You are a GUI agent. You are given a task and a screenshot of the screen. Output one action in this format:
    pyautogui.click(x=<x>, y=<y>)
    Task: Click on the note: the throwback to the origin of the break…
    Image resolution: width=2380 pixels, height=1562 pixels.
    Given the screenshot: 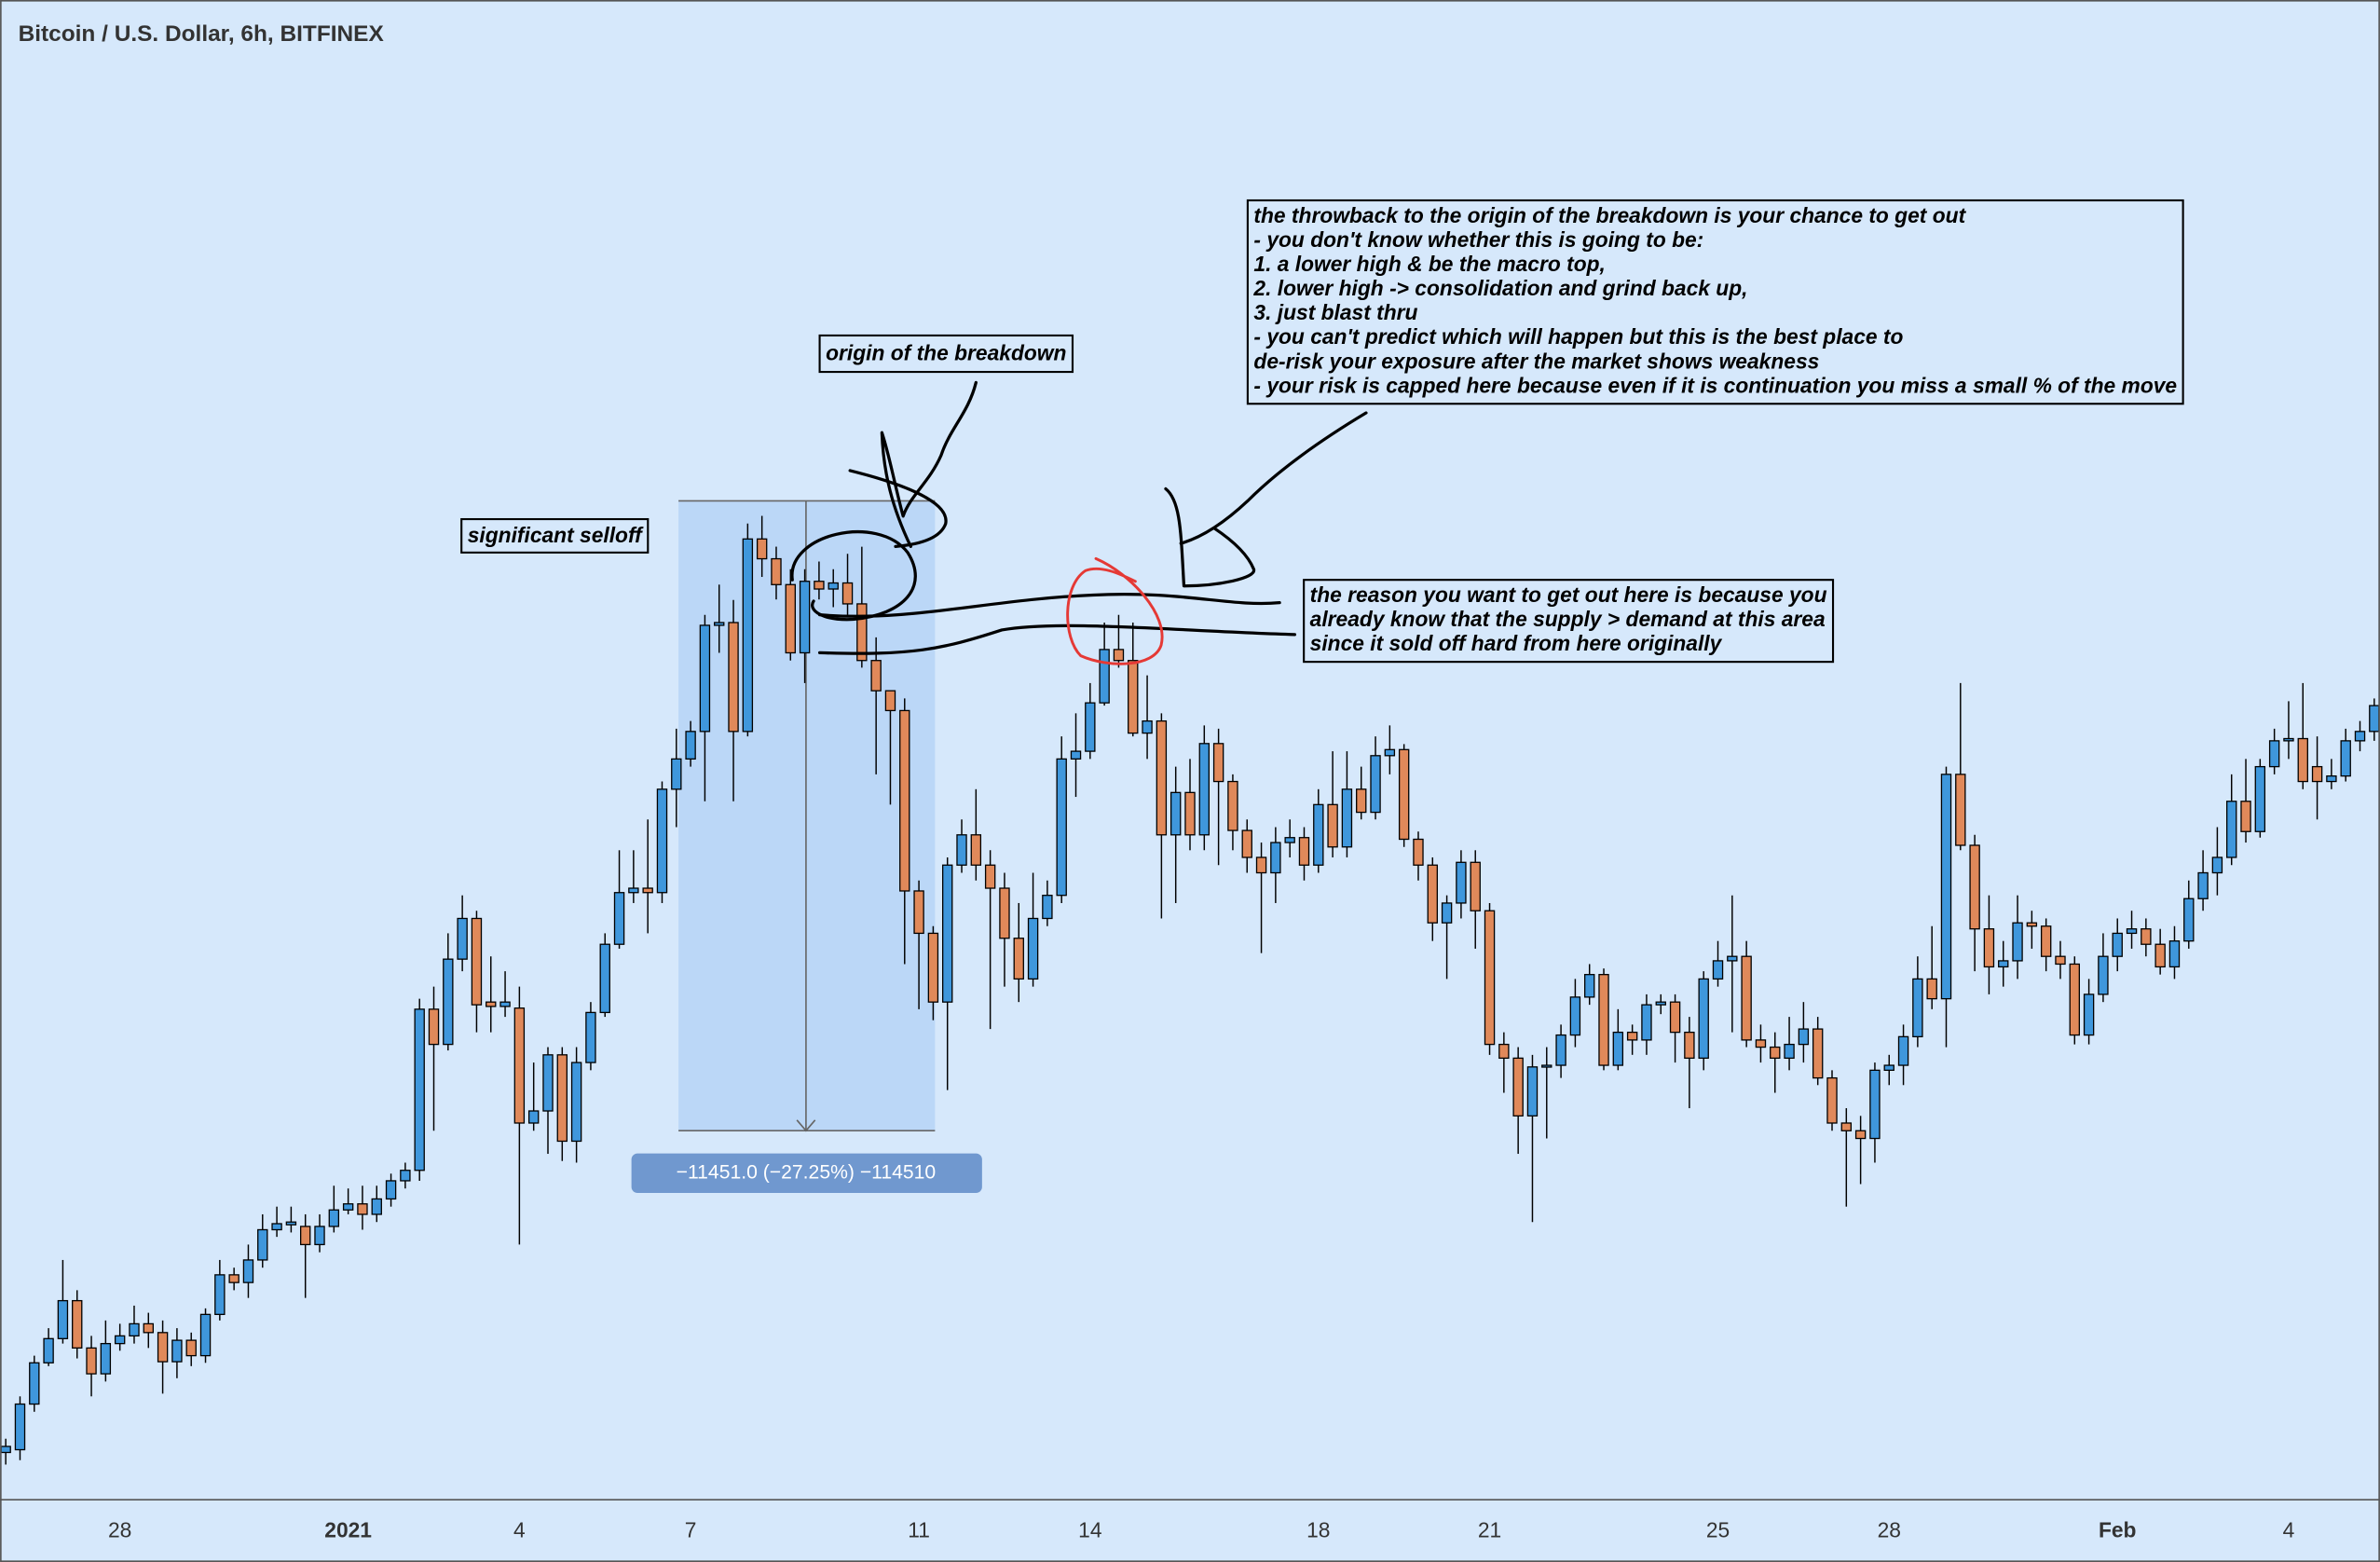 What is the action you would take?
    pyautogui.click(x=1715, y=302)
    